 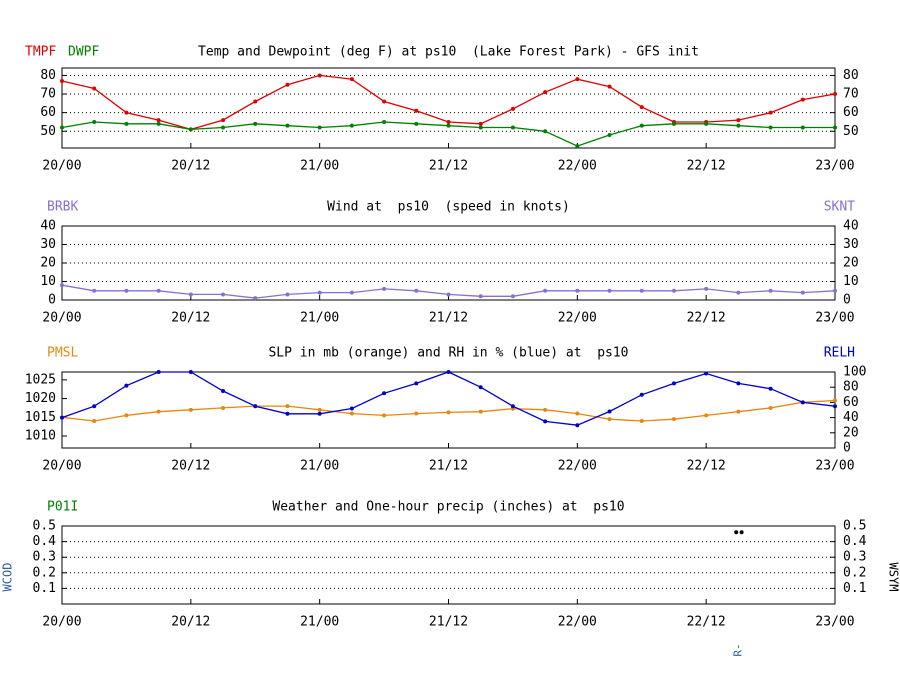 What do you see at coordinates (48, 244) in the screenshot?
I see `y-tick-label: 30` at bounding box center [48, 244].